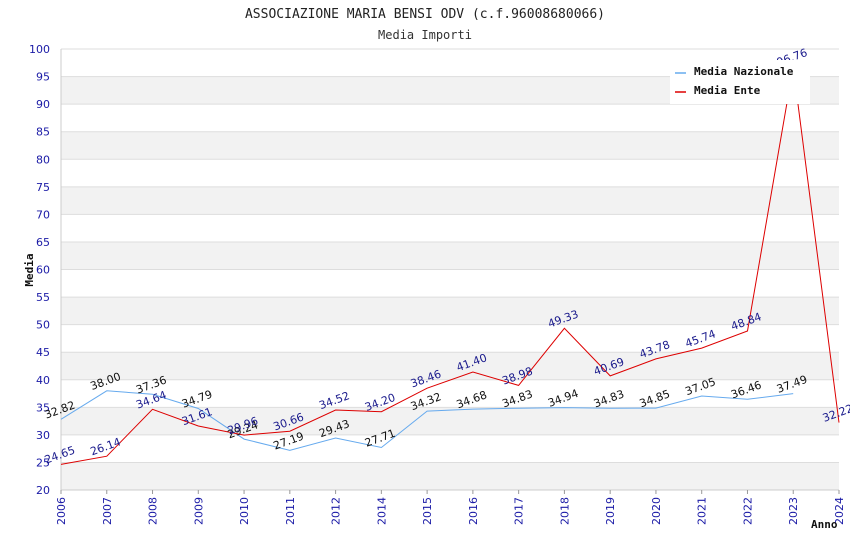 The width and height of the screenshot is (850, 550). What do you see at coordinates (39, 49) in the screenshot?
I see `y-tick-label: 100` at bounding box center [39, 49].